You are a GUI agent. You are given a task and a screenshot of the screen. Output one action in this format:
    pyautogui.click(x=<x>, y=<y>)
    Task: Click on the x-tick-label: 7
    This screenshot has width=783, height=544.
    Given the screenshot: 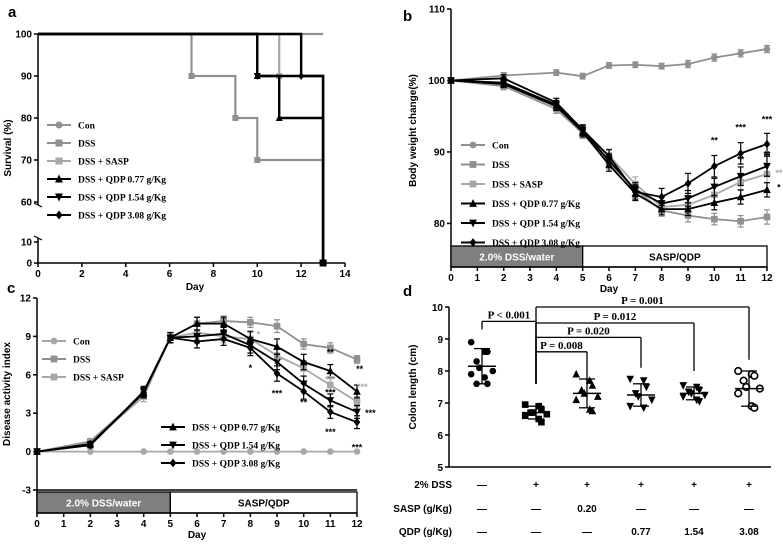 What is the action you would take?
    pyautogui.click(x=224, y=524)
    